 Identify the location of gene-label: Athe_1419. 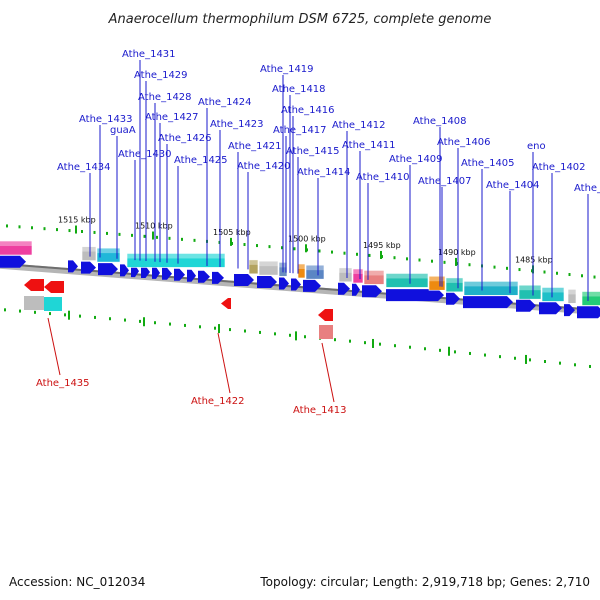
(287, 69).